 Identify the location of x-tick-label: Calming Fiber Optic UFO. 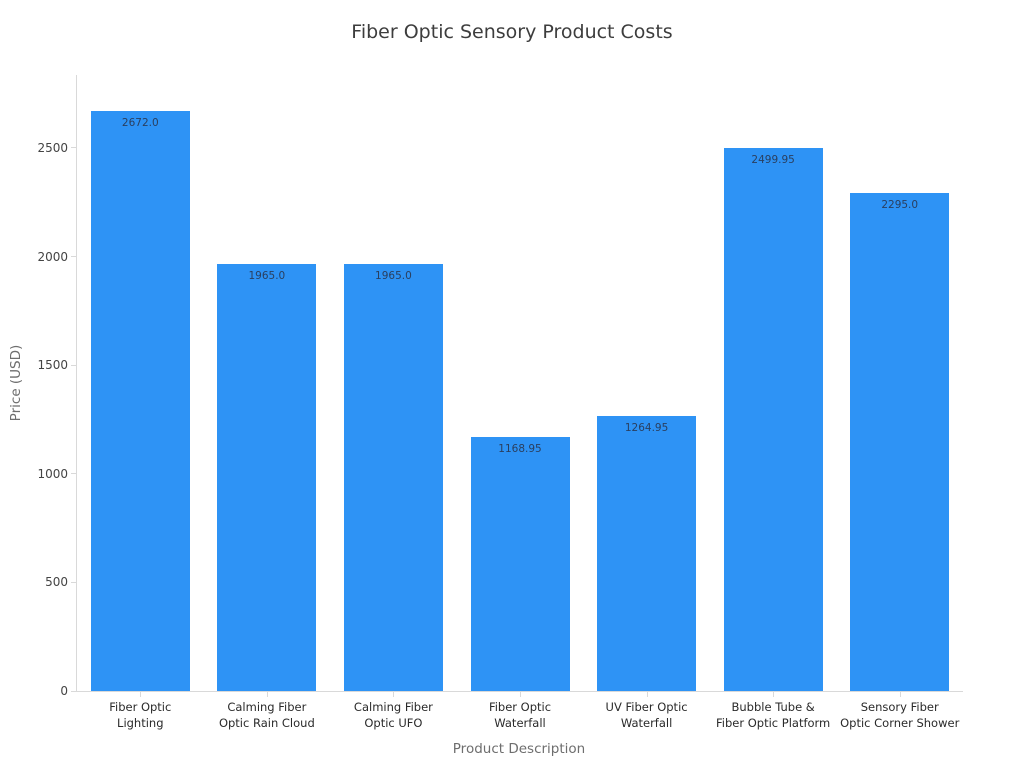
(393, 715).